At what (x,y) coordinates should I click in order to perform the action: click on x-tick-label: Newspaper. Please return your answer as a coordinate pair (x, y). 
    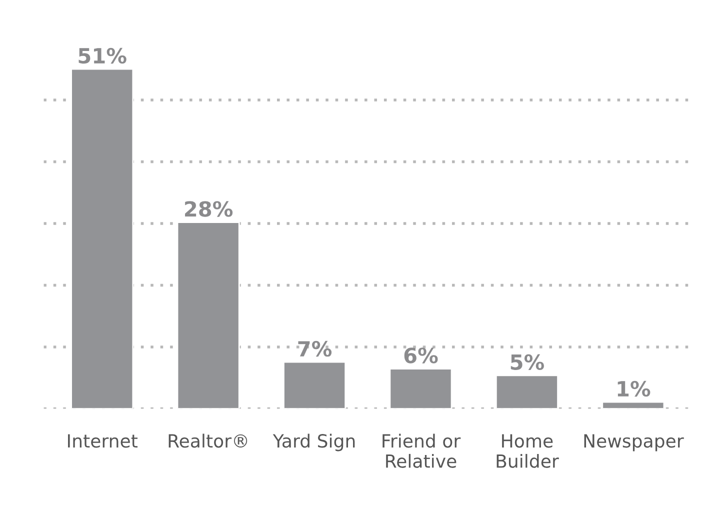
    Looking at the image, I should click on (634, 443).